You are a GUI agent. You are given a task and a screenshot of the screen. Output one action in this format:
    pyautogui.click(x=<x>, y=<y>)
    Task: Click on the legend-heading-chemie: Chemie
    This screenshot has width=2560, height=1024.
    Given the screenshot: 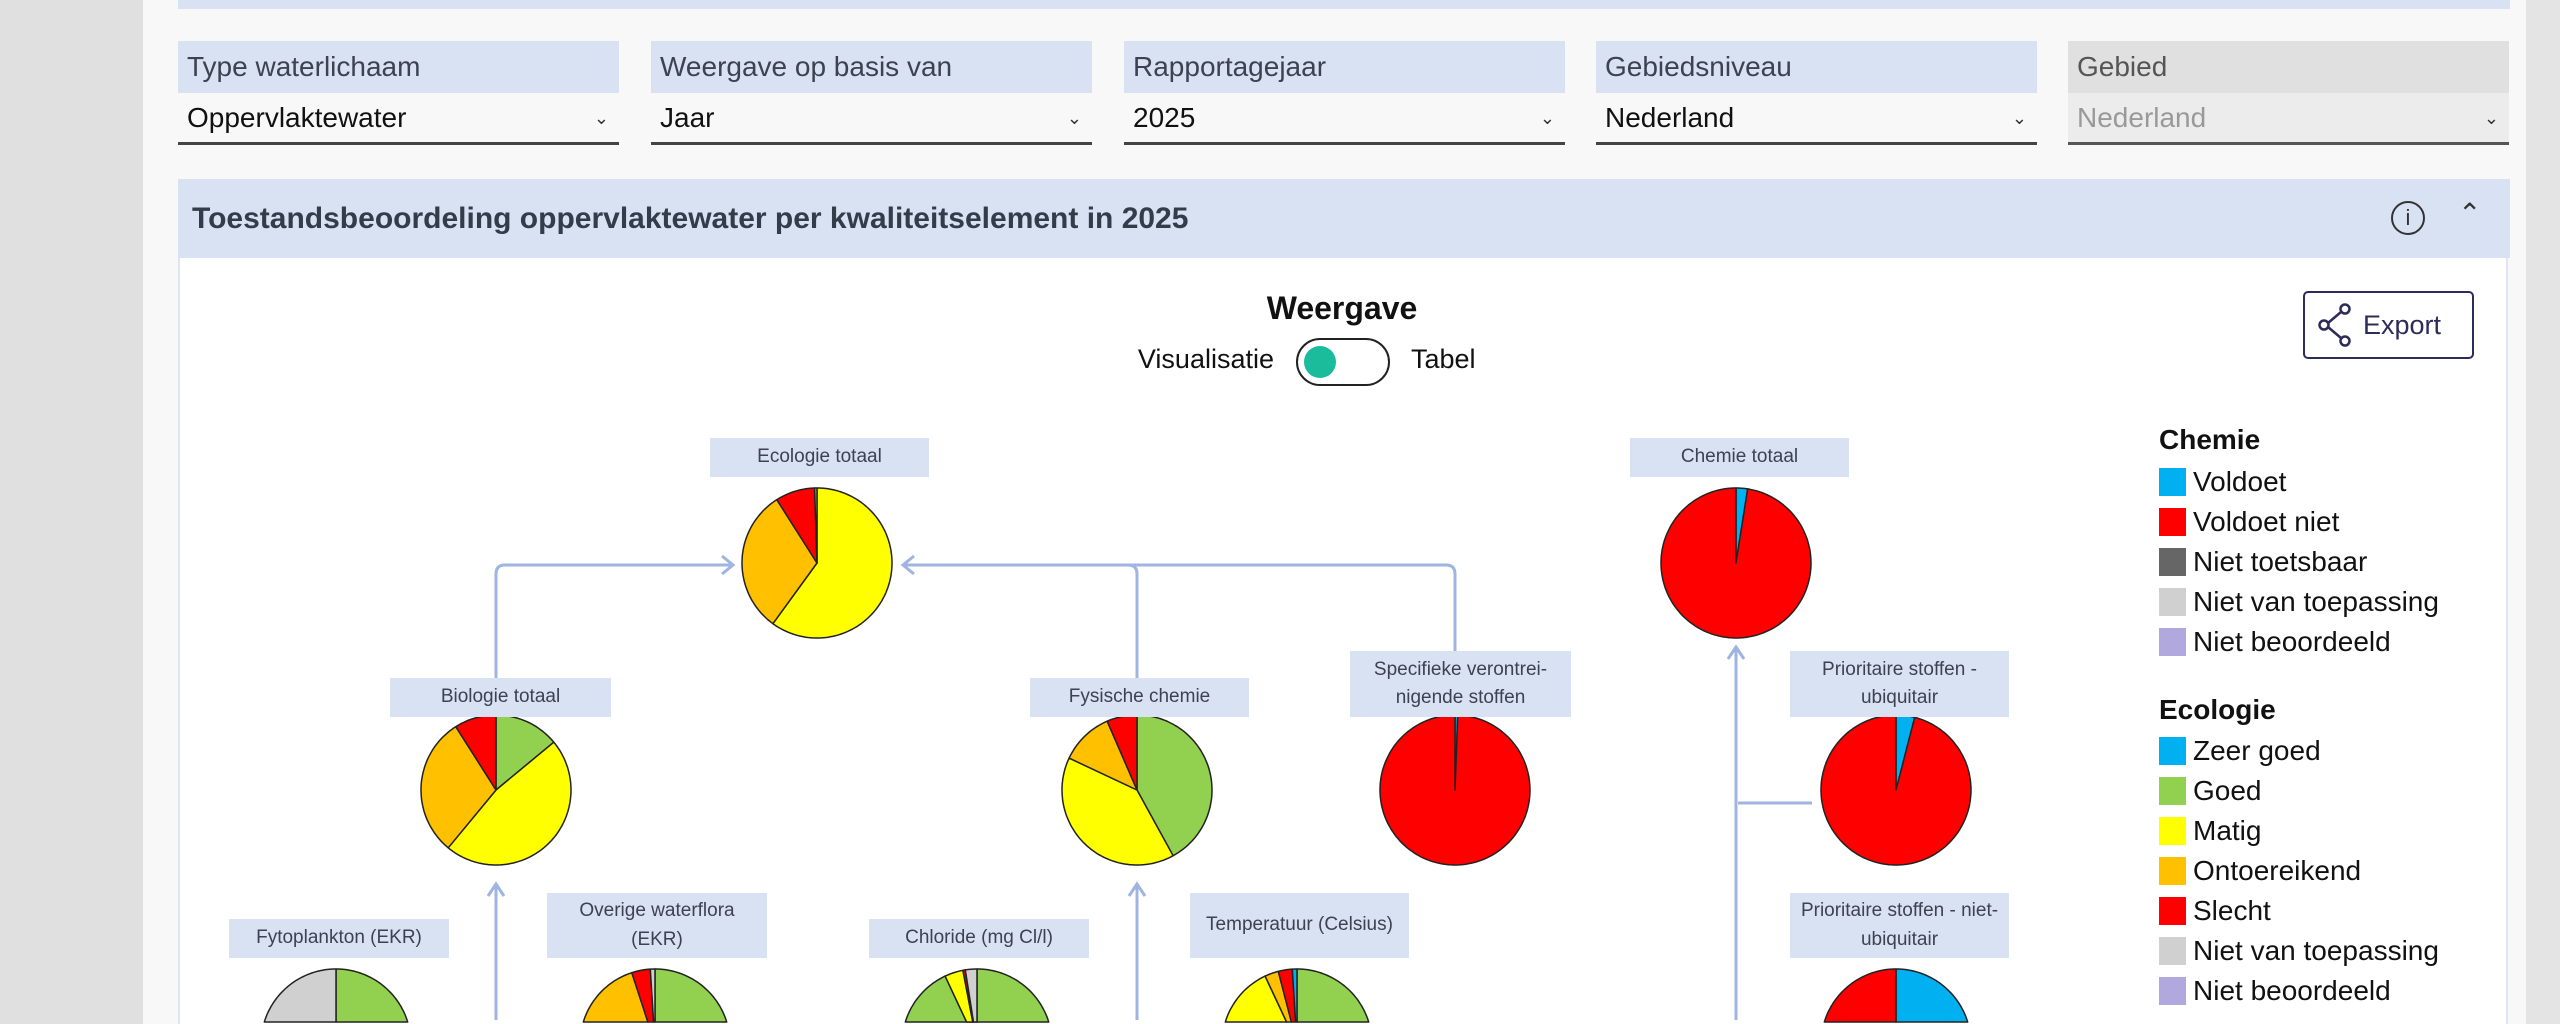 What is the action you would take?
    pyautogui.click(x=2210, y=439)
    